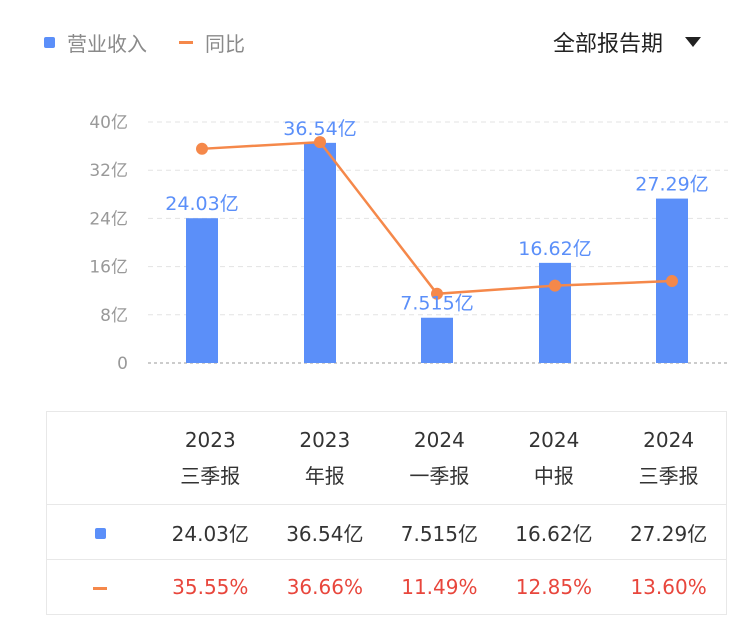  I want to click on bar-value-label: 7.515亿, so click(436, 304).